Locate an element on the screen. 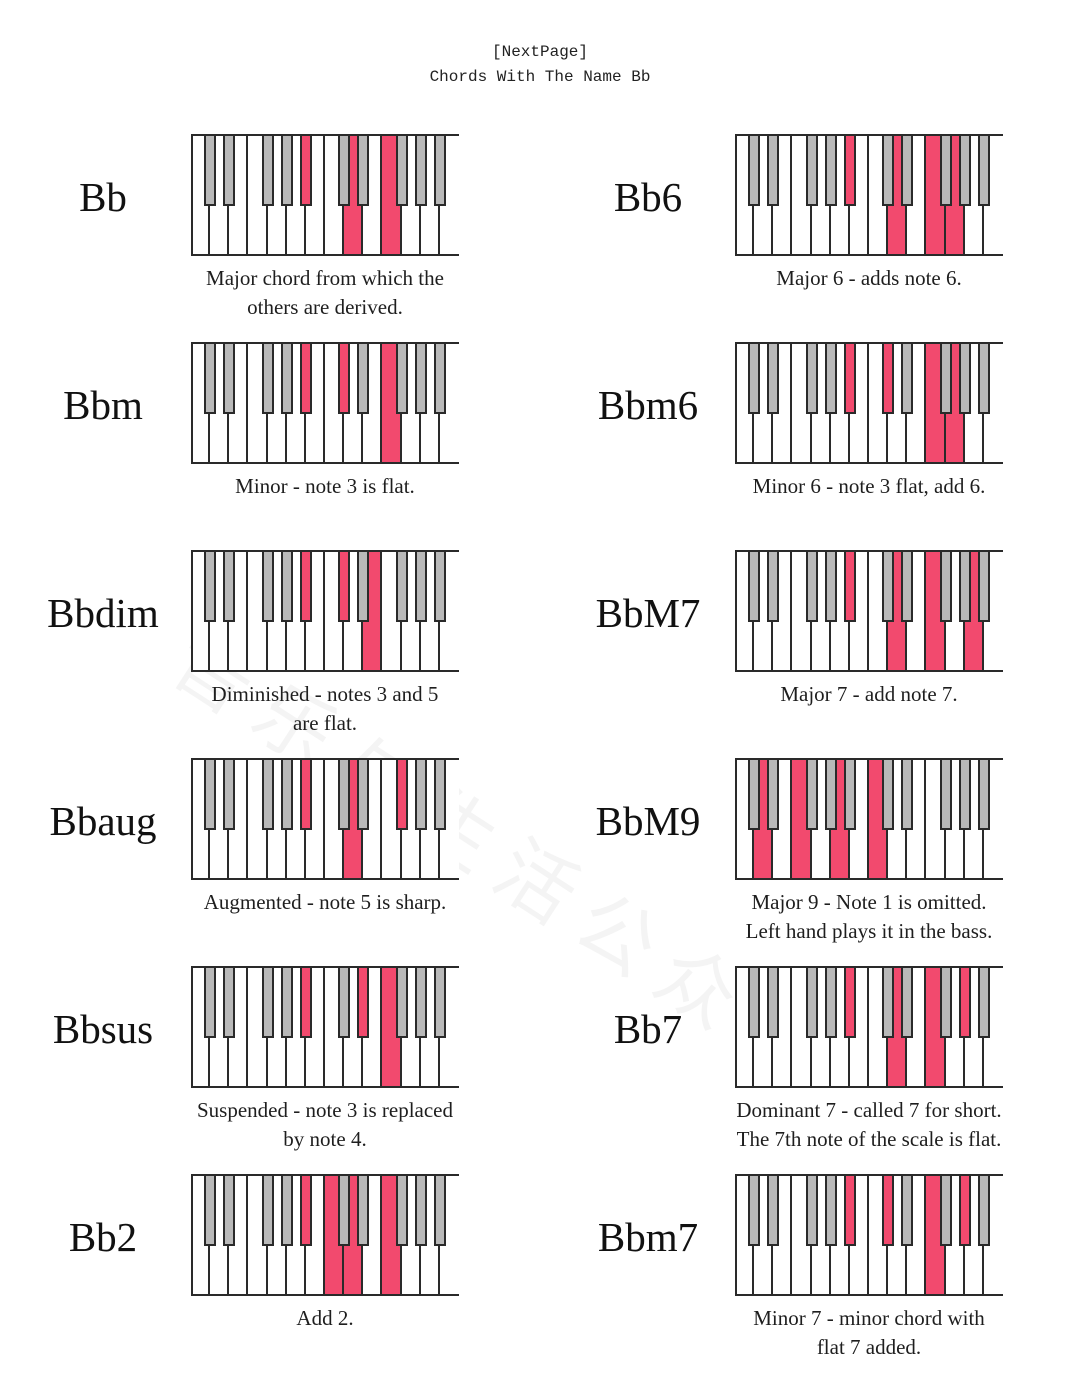 Image resolution: width=1080 pixels, height=1382 pixels. chord-card: Bbdim Diminished - notes 3 and 5 are flat. is located at coordinates (270, 654).